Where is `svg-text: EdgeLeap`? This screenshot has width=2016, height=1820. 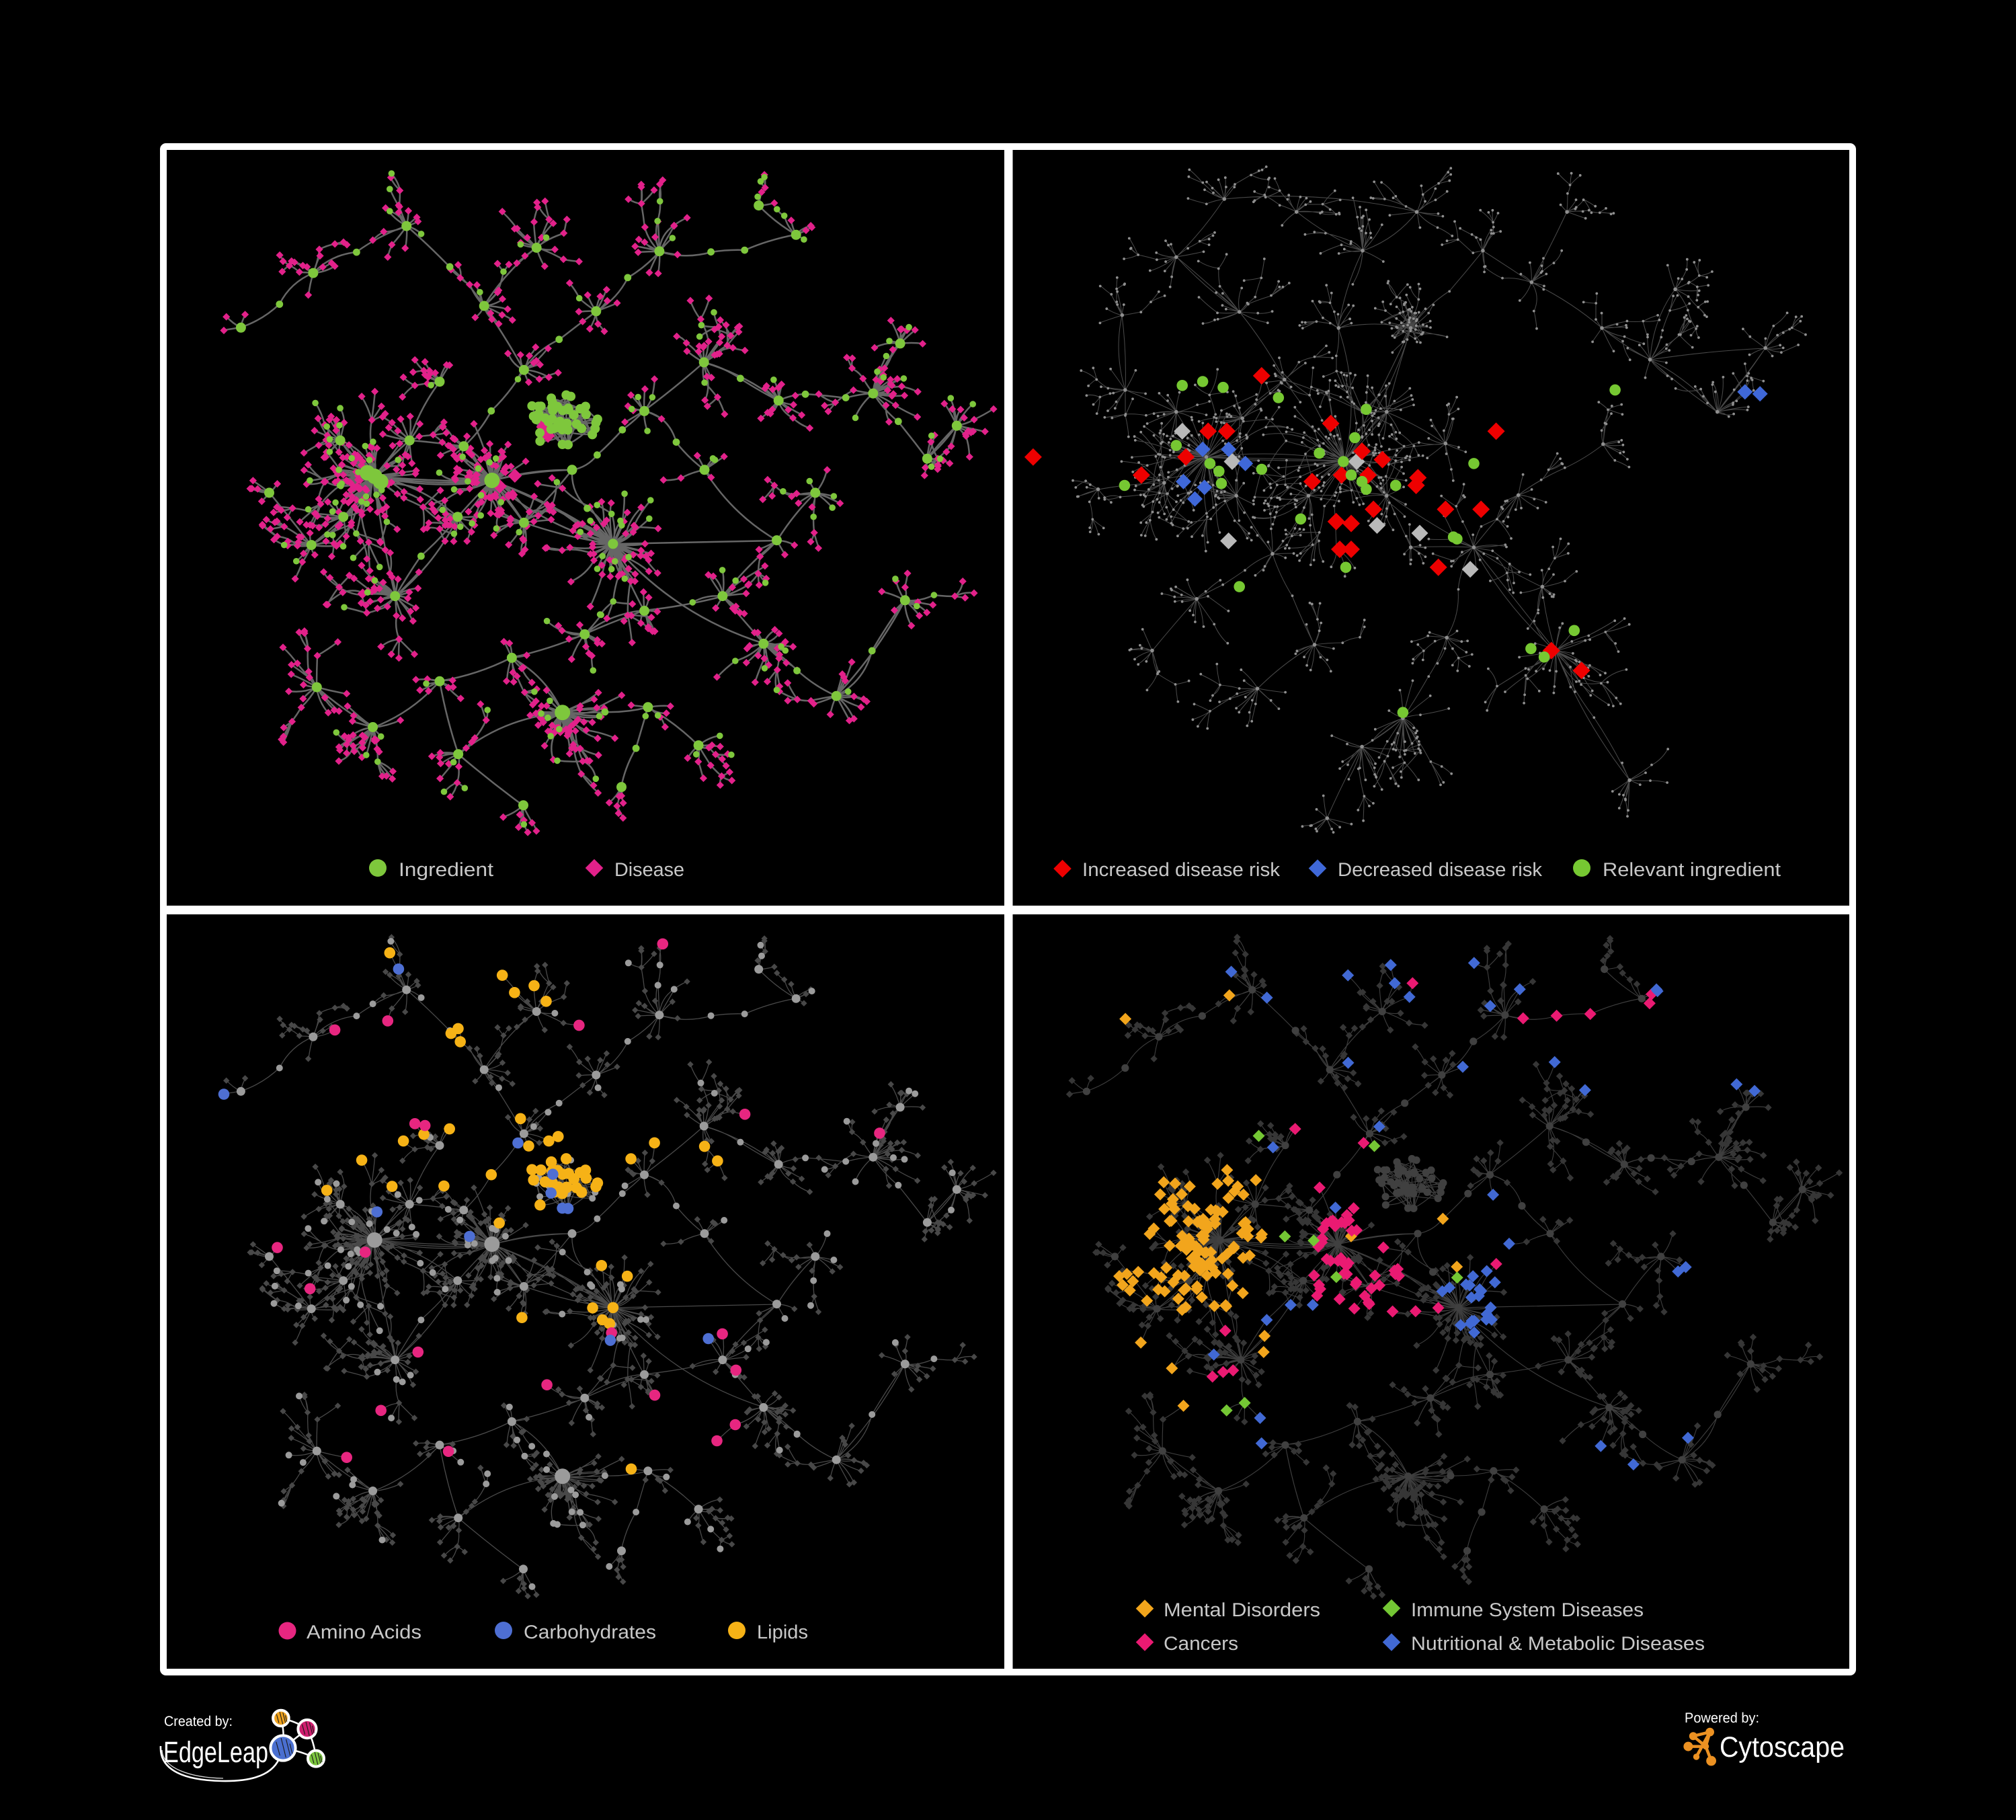
svg-text: EdgeLeap is located at coordinates (215, 1752).